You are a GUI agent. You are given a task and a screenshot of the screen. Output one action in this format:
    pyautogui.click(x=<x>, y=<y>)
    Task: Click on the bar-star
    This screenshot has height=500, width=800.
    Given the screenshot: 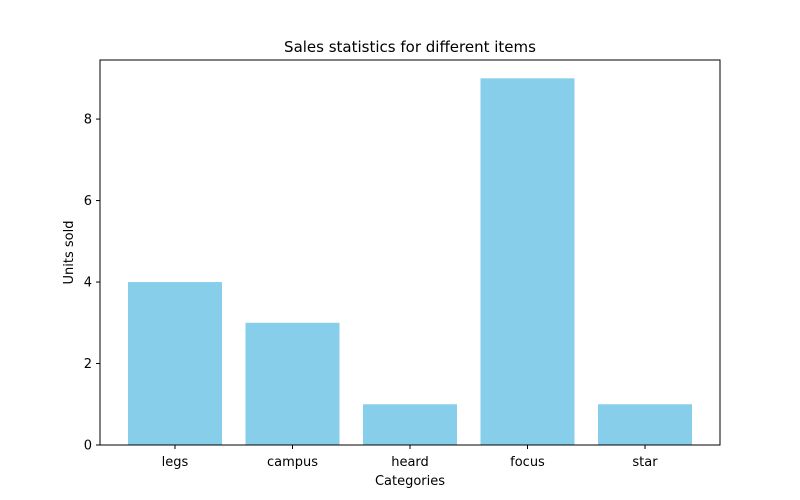 What is the action you would take?
    pyautogui.click(x=645, y=424)
    